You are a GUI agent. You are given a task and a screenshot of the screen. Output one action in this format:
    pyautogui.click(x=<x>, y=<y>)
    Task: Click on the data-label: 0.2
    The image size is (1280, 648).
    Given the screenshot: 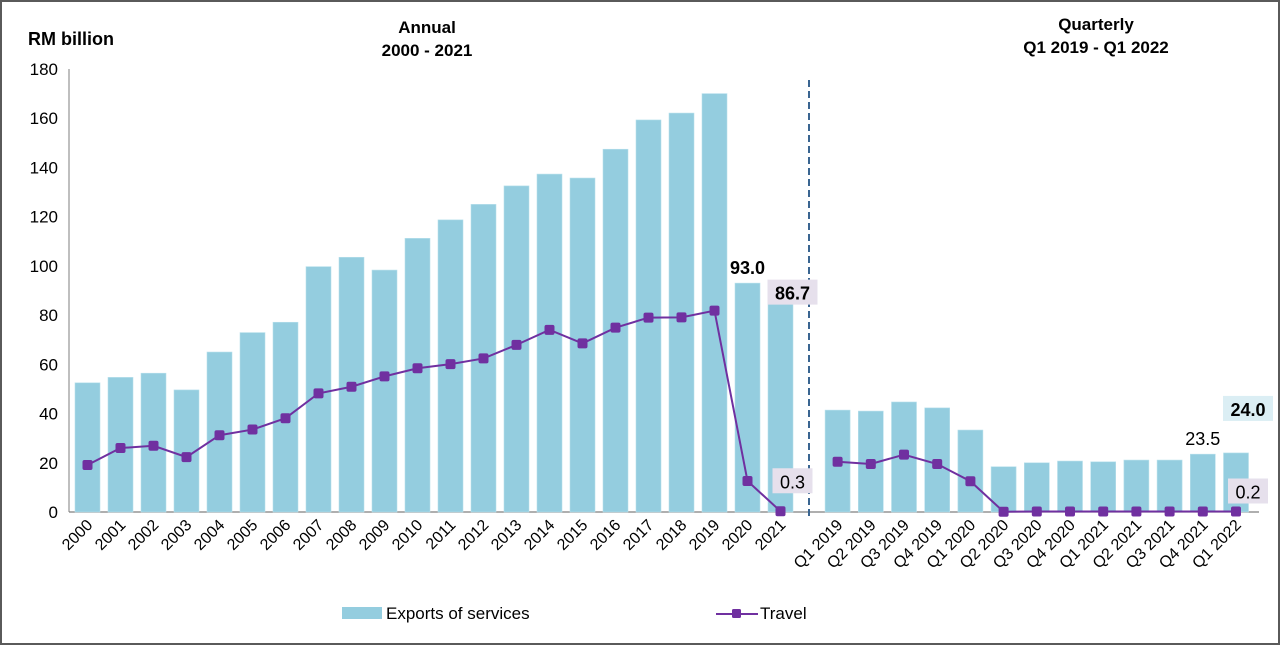 What is the action you would take?
    pyautogui.click(x=1247, y=493)
    